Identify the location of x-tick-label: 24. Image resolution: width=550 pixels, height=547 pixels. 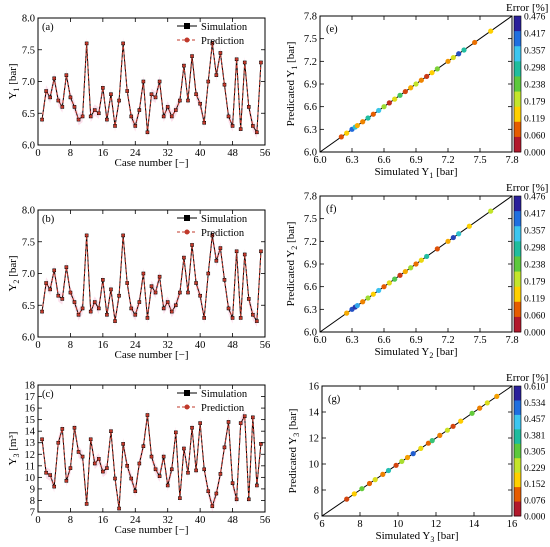
(135, 520).